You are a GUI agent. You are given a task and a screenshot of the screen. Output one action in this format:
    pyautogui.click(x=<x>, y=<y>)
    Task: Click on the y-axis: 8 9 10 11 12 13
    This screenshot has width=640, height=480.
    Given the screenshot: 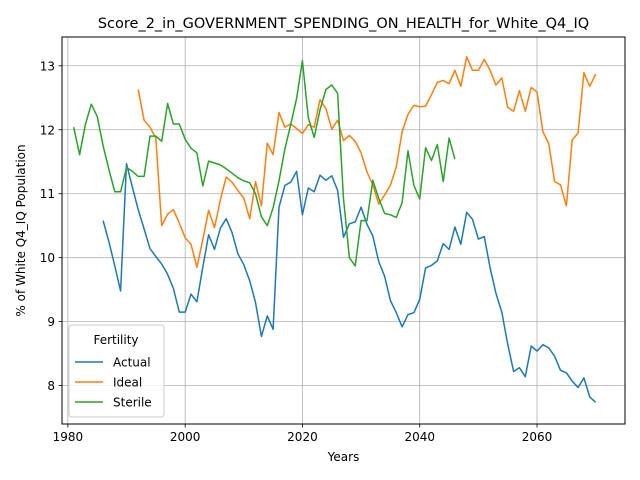 What is the action you would take?
    pyautogui.click(x=51, y=226)
    